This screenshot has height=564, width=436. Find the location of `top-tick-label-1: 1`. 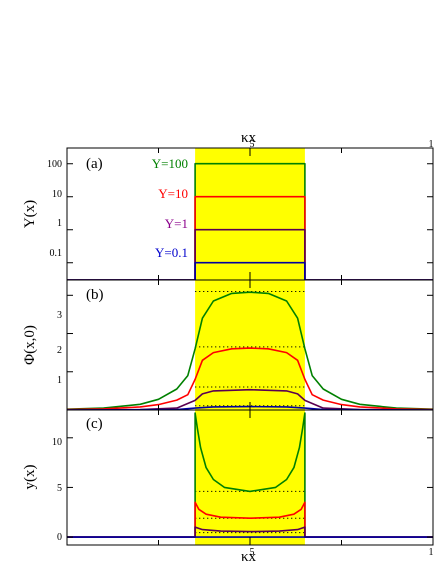

top-tick-label-1: 1 is located at coordinates (431, 144).